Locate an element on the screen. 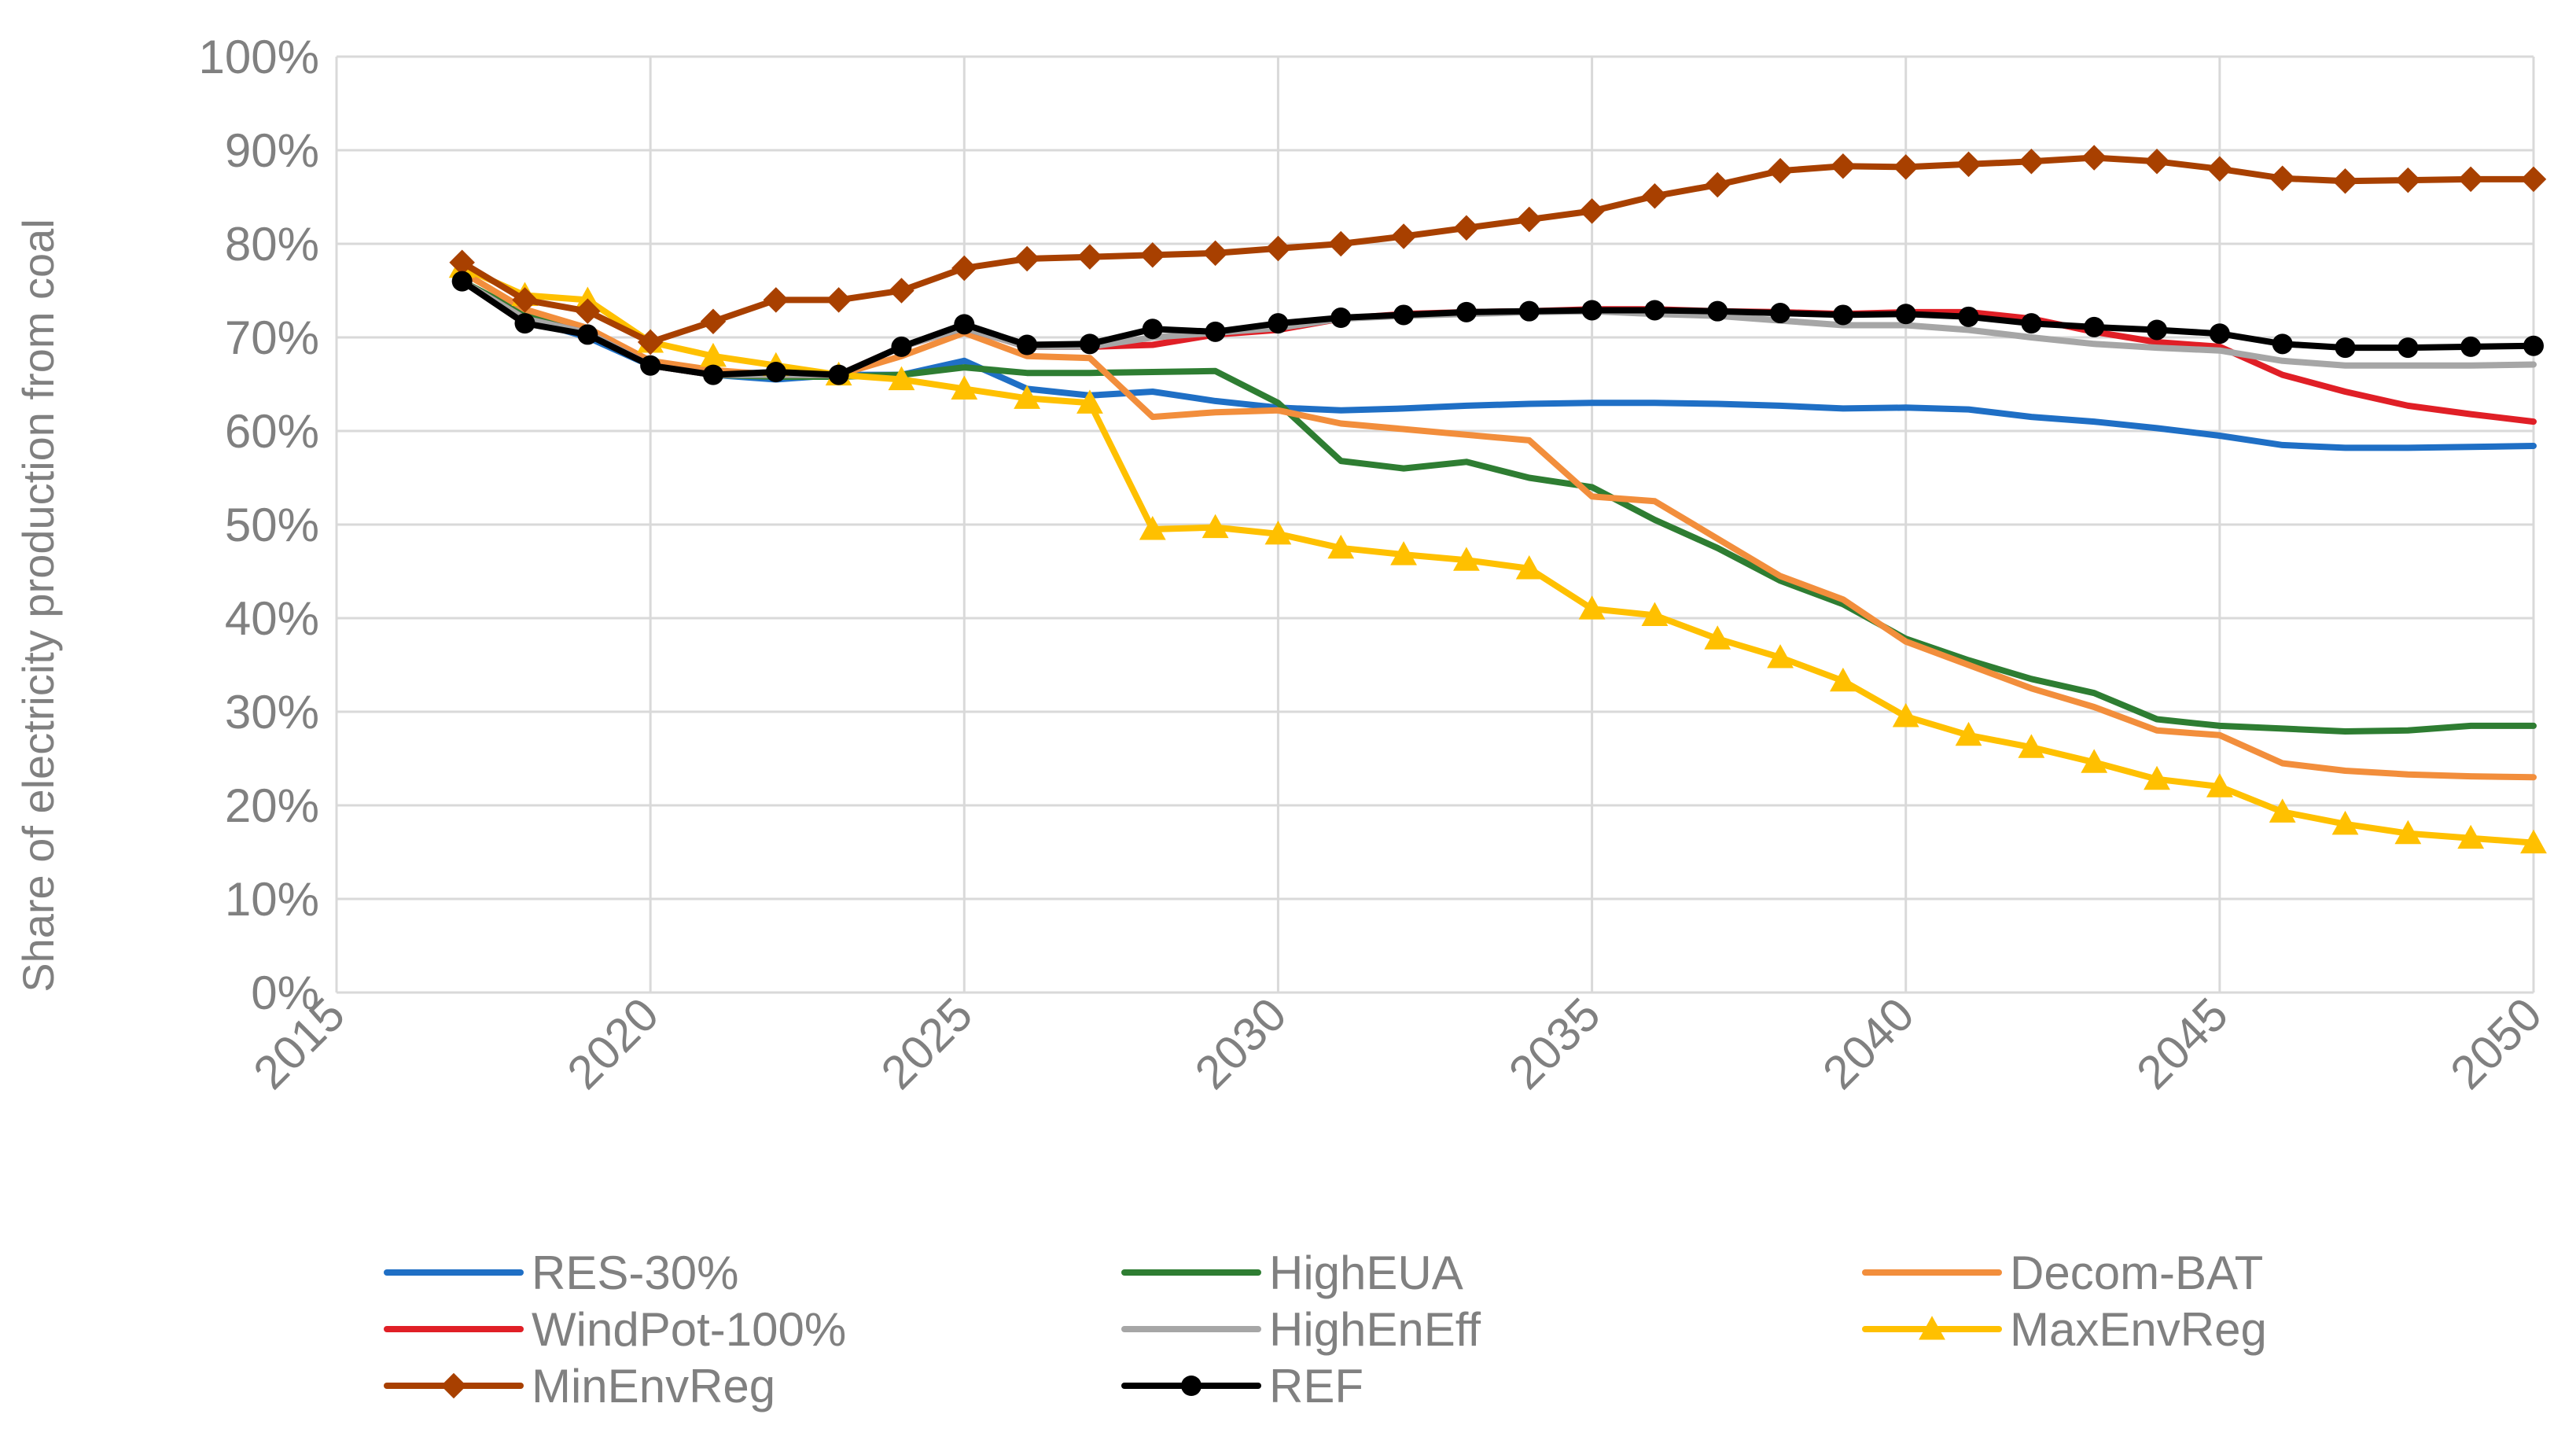 The image size is (2576, 1429). legend-item-ref: REF is located at coordinates (1242, 1386).